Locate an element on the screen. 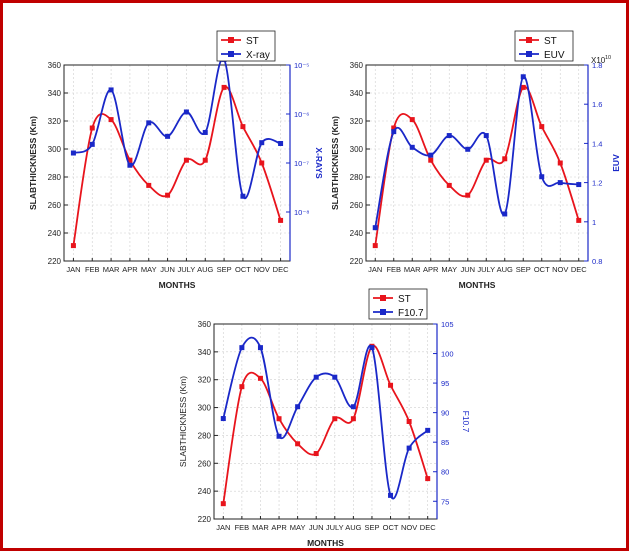  y2-tick-label: 90 is located at coordinates (445, 413).